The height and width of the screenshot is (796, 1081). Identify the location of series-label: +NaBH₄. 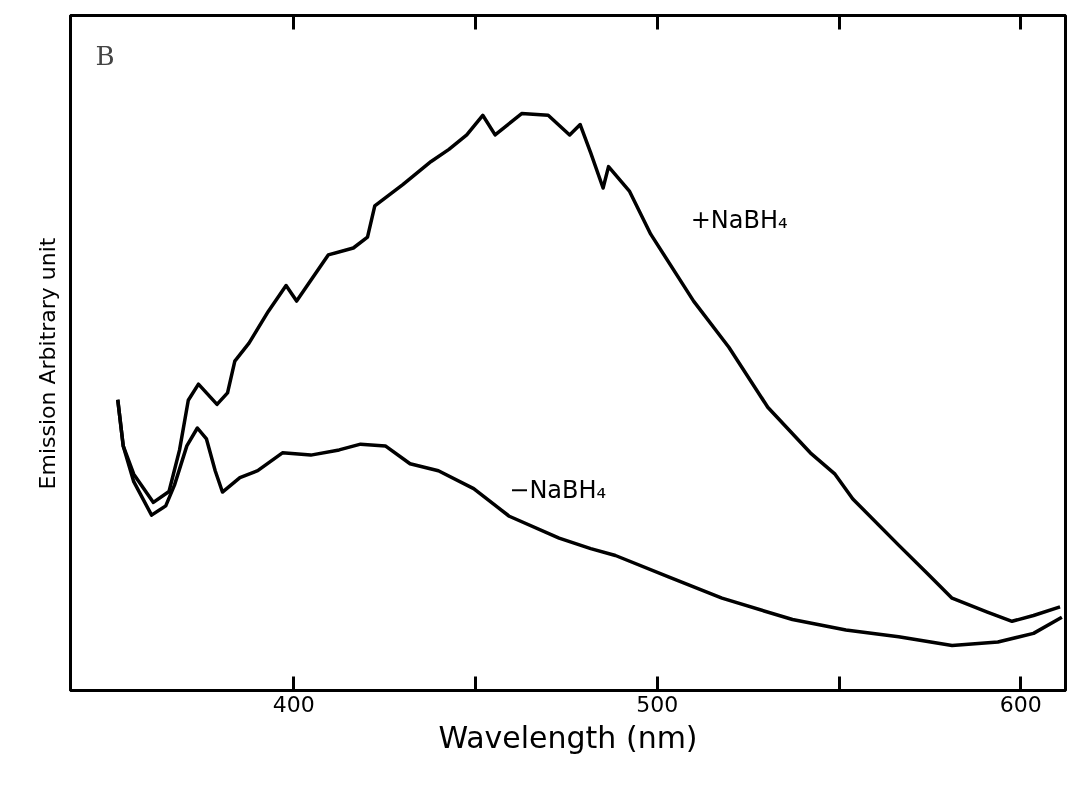
(739, 220).